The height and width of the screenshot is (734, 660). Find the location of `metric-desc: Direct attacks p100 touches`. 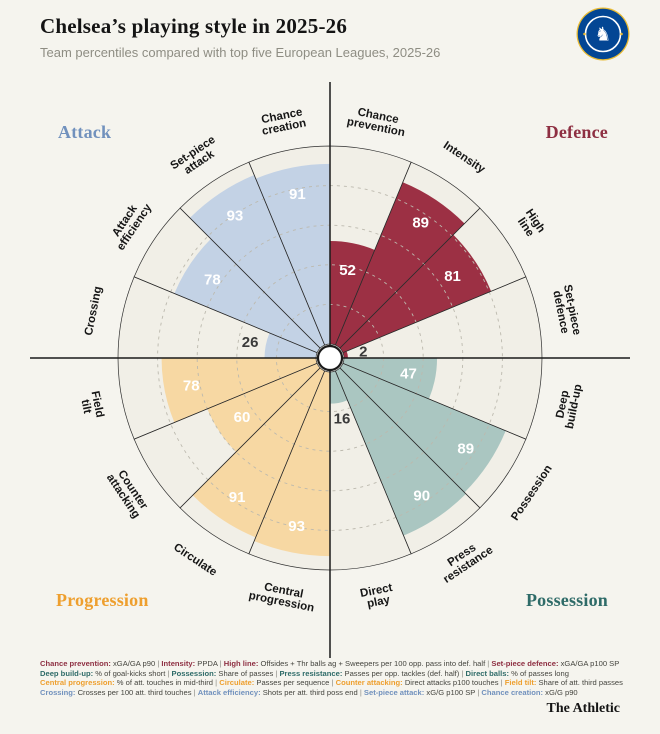

metric-desc: Direct attacks p100 touches is located at coordinates (451, 683).